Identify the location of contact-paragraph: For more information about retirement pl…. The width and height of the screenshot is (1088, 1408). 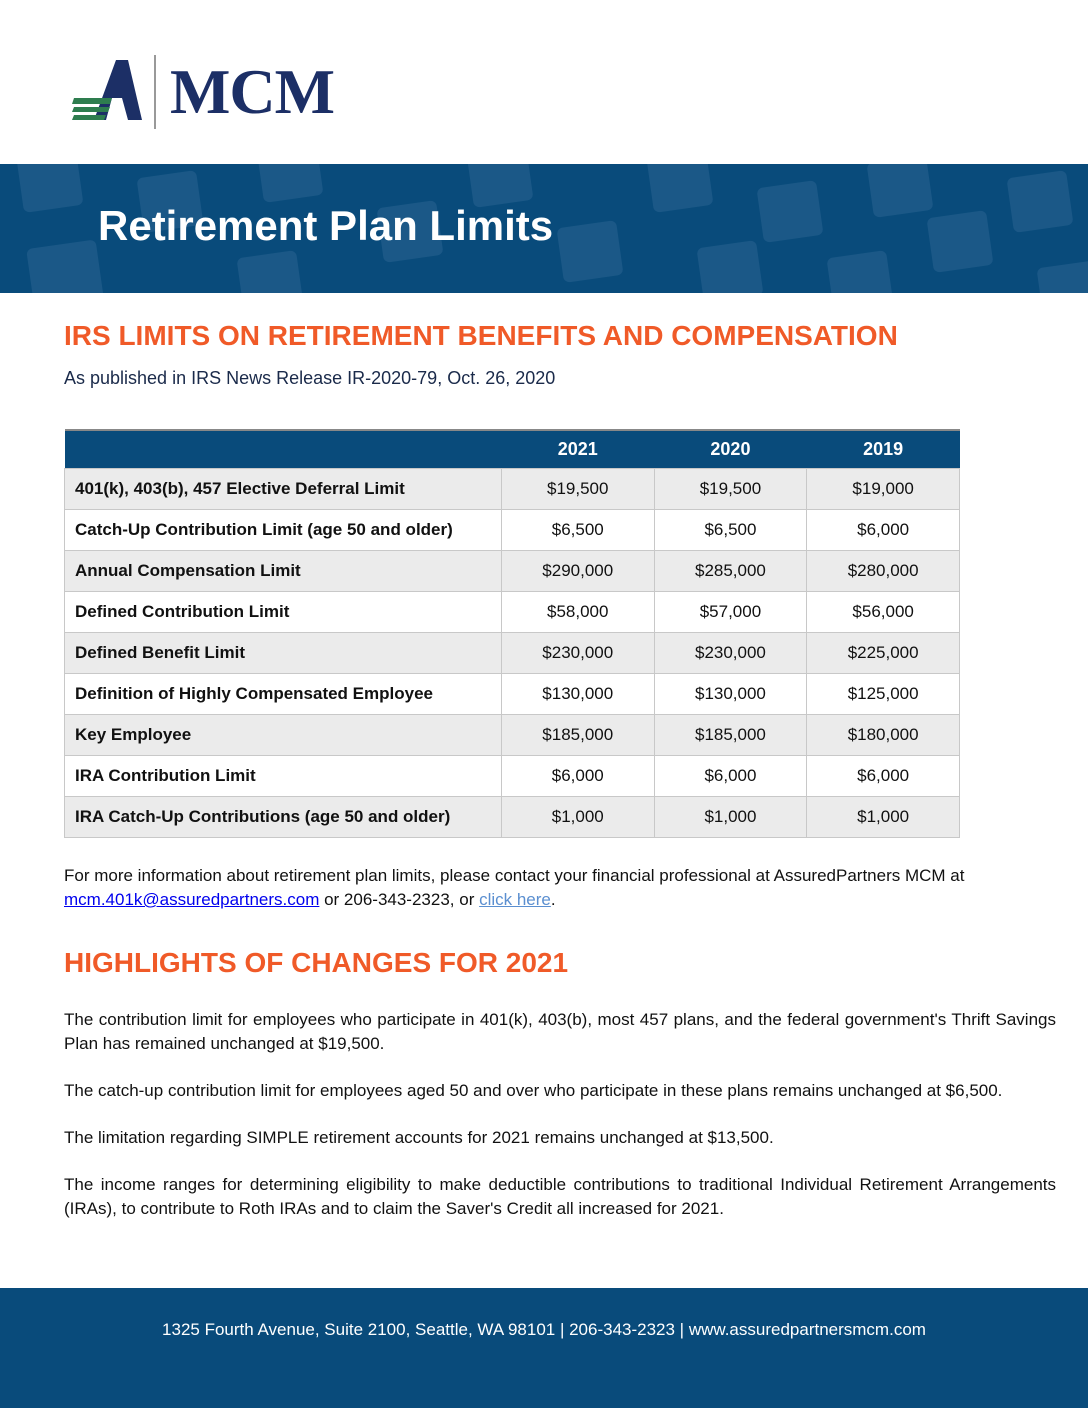
(560, 888).